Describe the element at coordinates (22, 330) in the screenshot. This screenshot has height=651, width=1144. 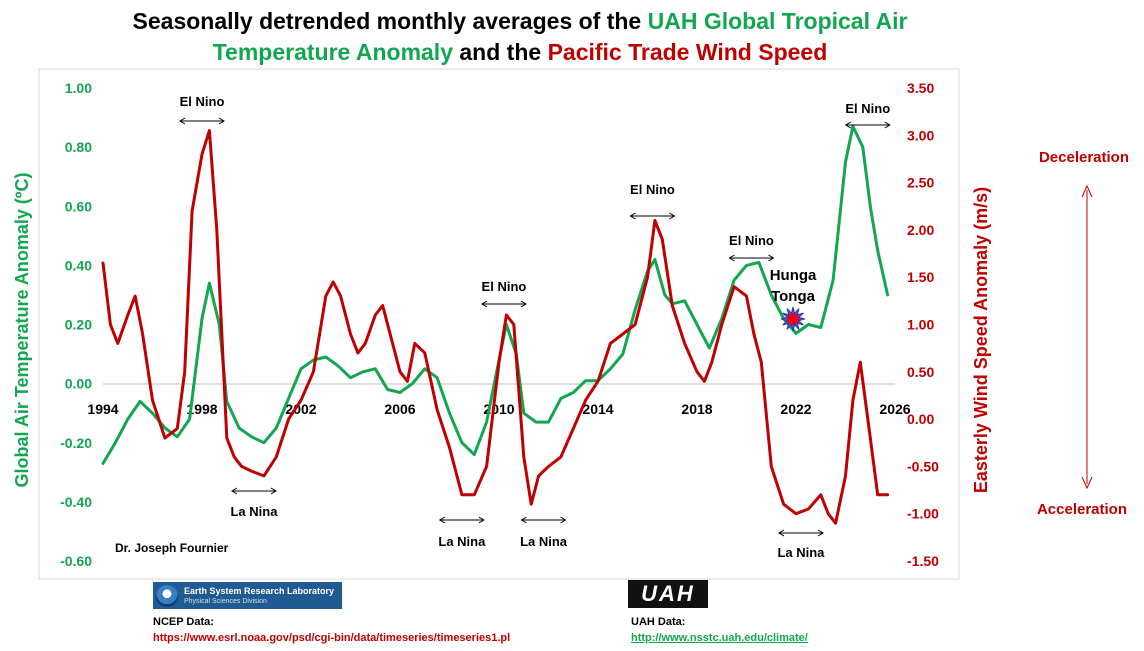
I see `left-axis-label: Global Air Temperature Anomaly (ºC)` at that location.